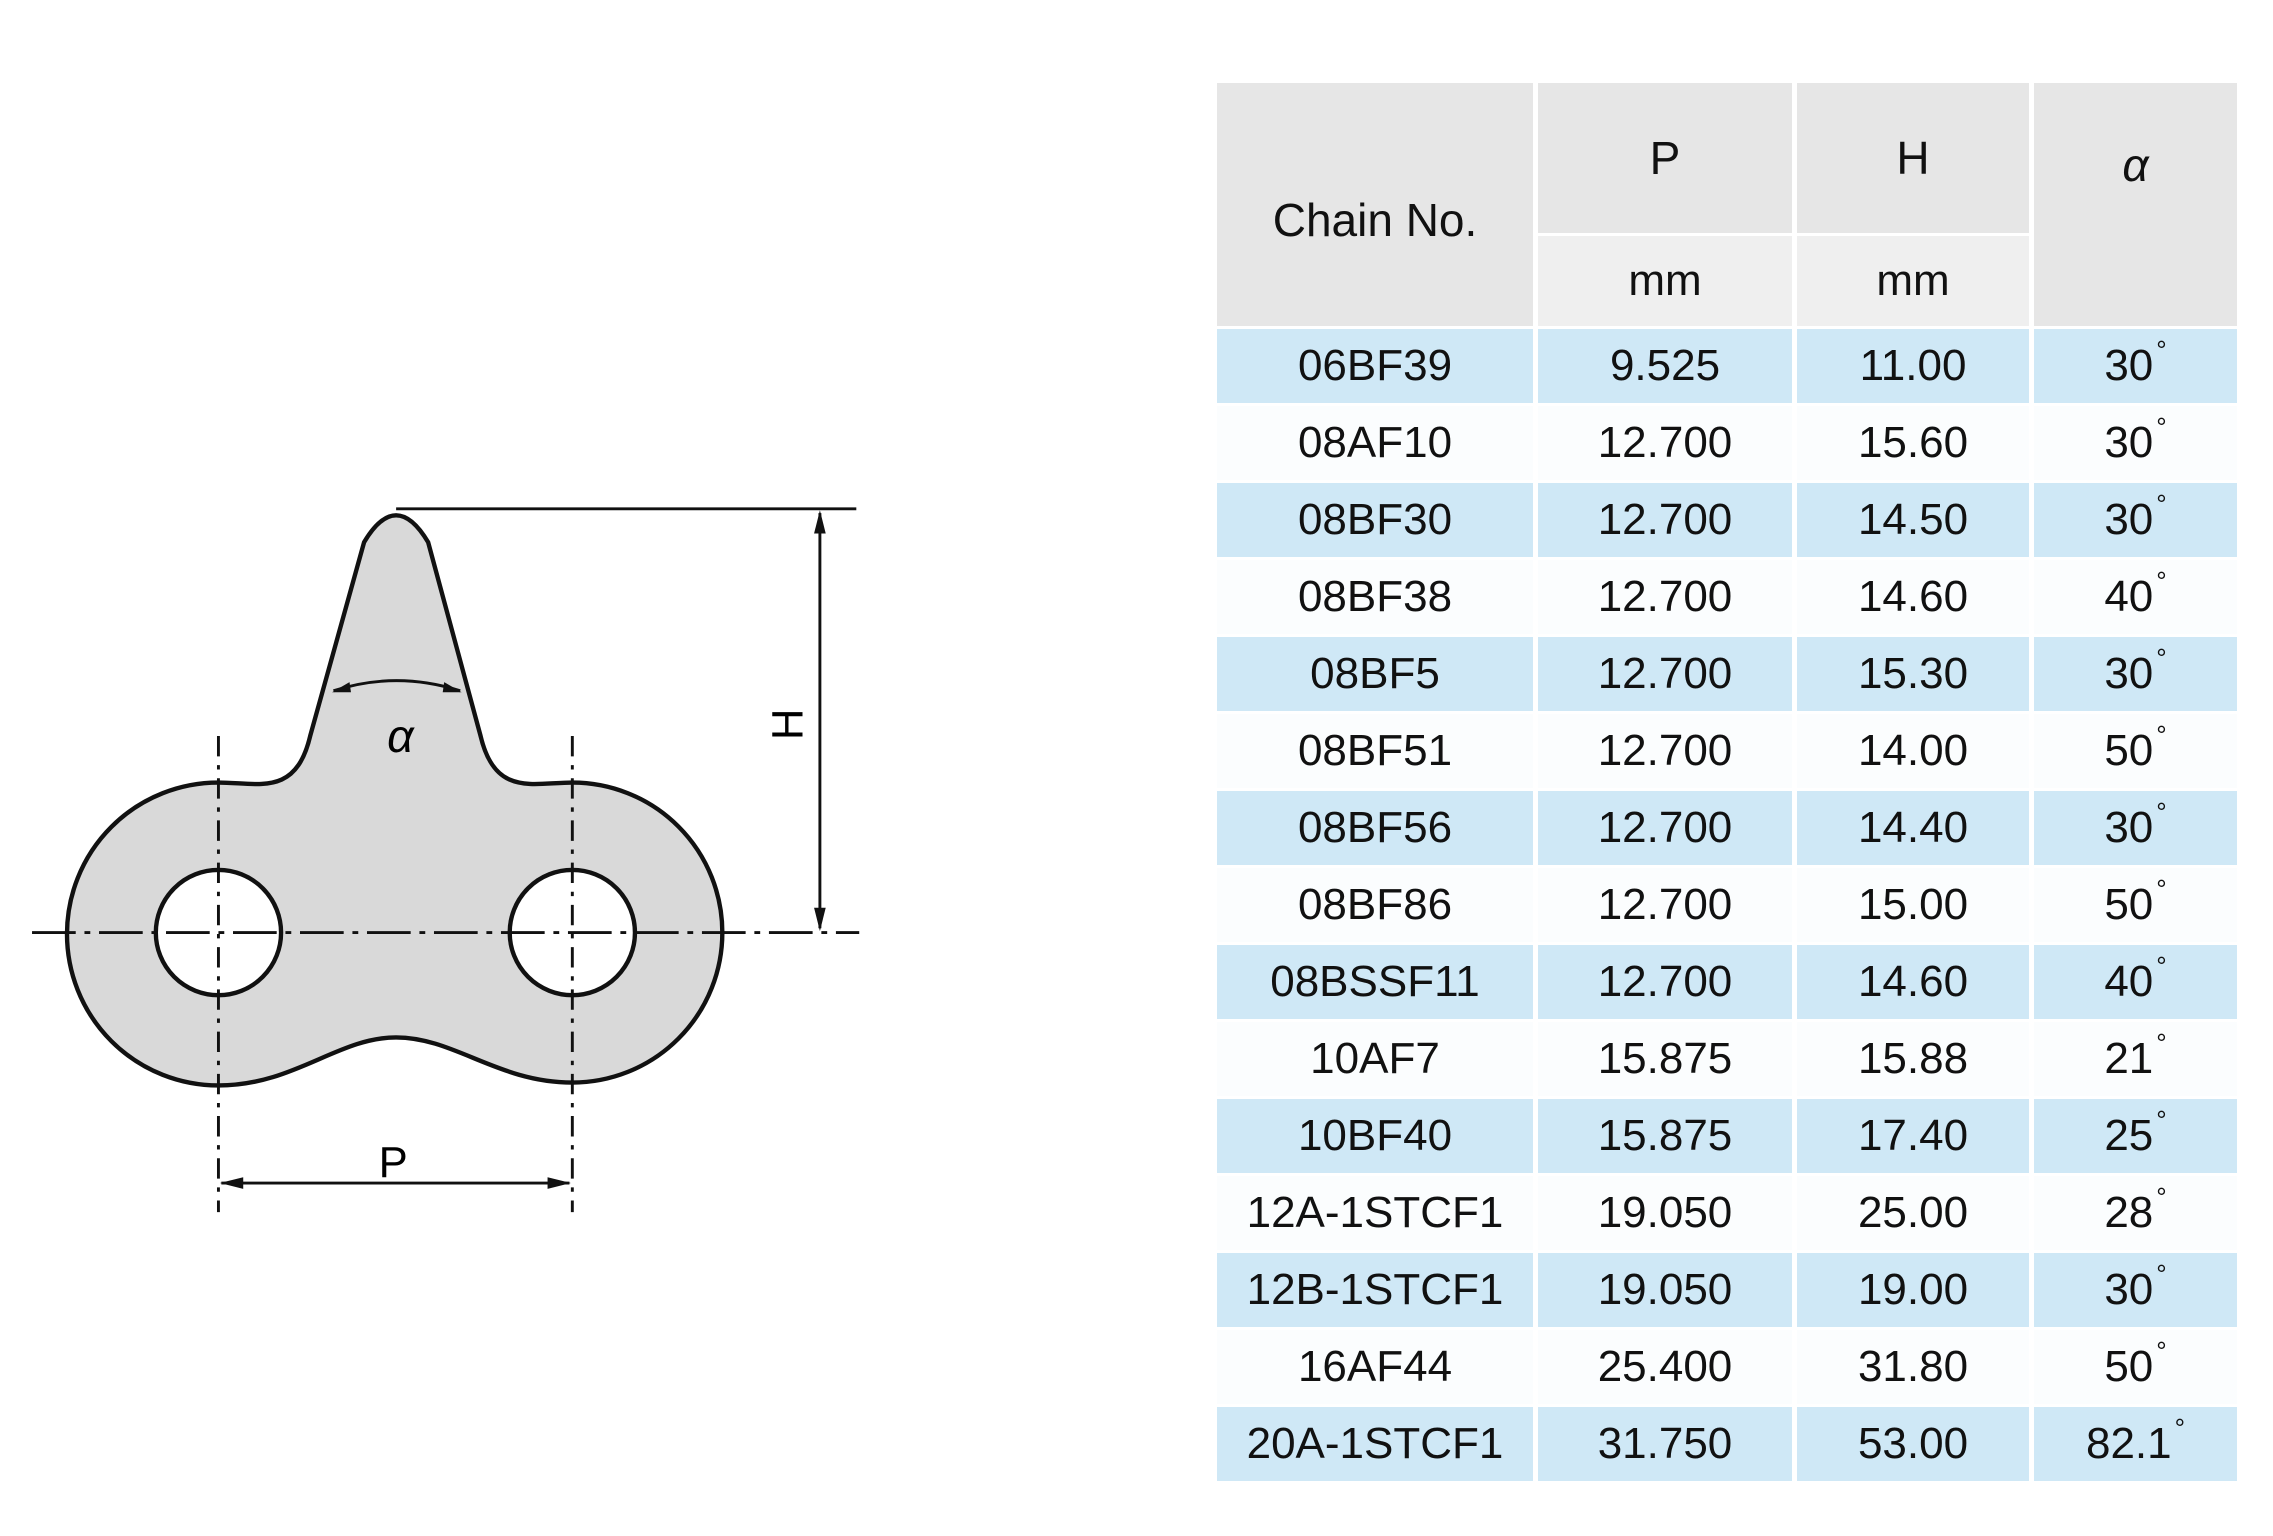 The width and height of the screenshot is (2273, 1536). I want to click on table-row: 08BF5 12.700 15.30 30 °, so click(1727, 674).